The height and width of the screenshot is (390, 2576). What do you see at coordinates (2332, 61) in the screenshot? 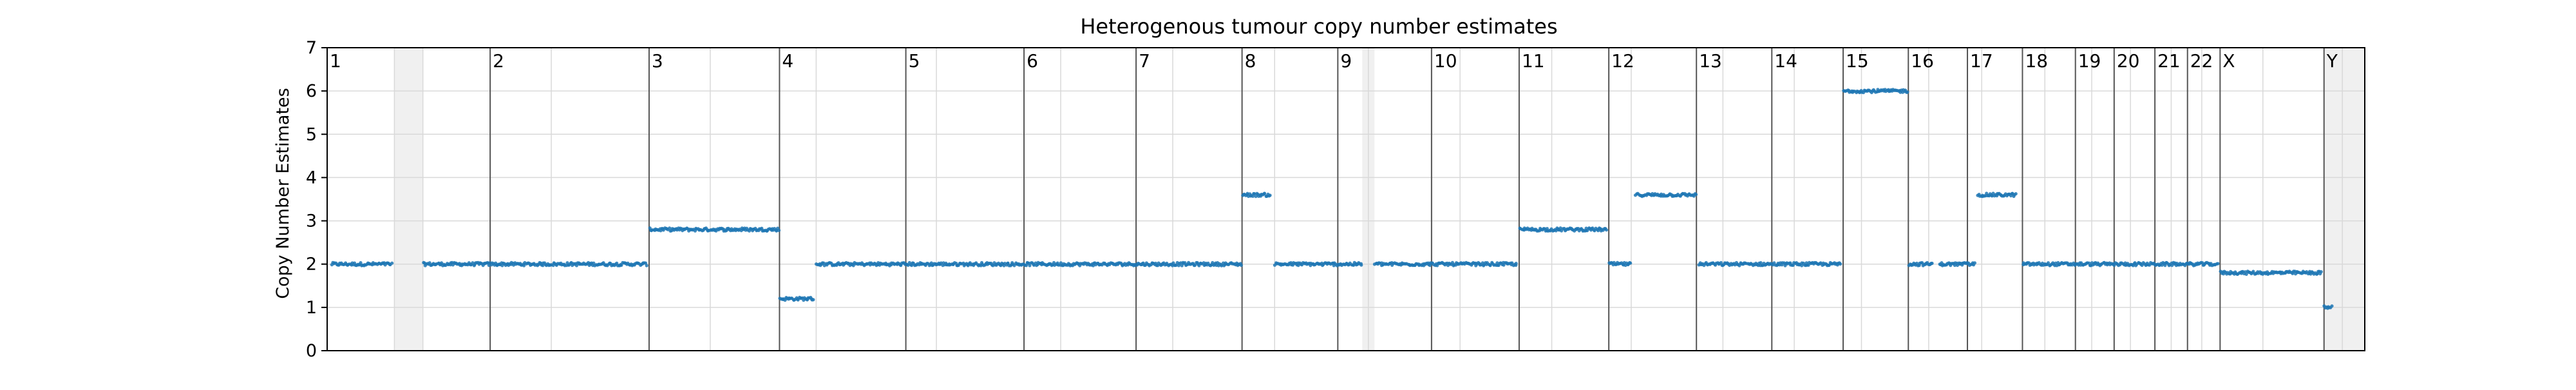
I see `chromosome-label-y: Y` at bounding box center [2332, 61].